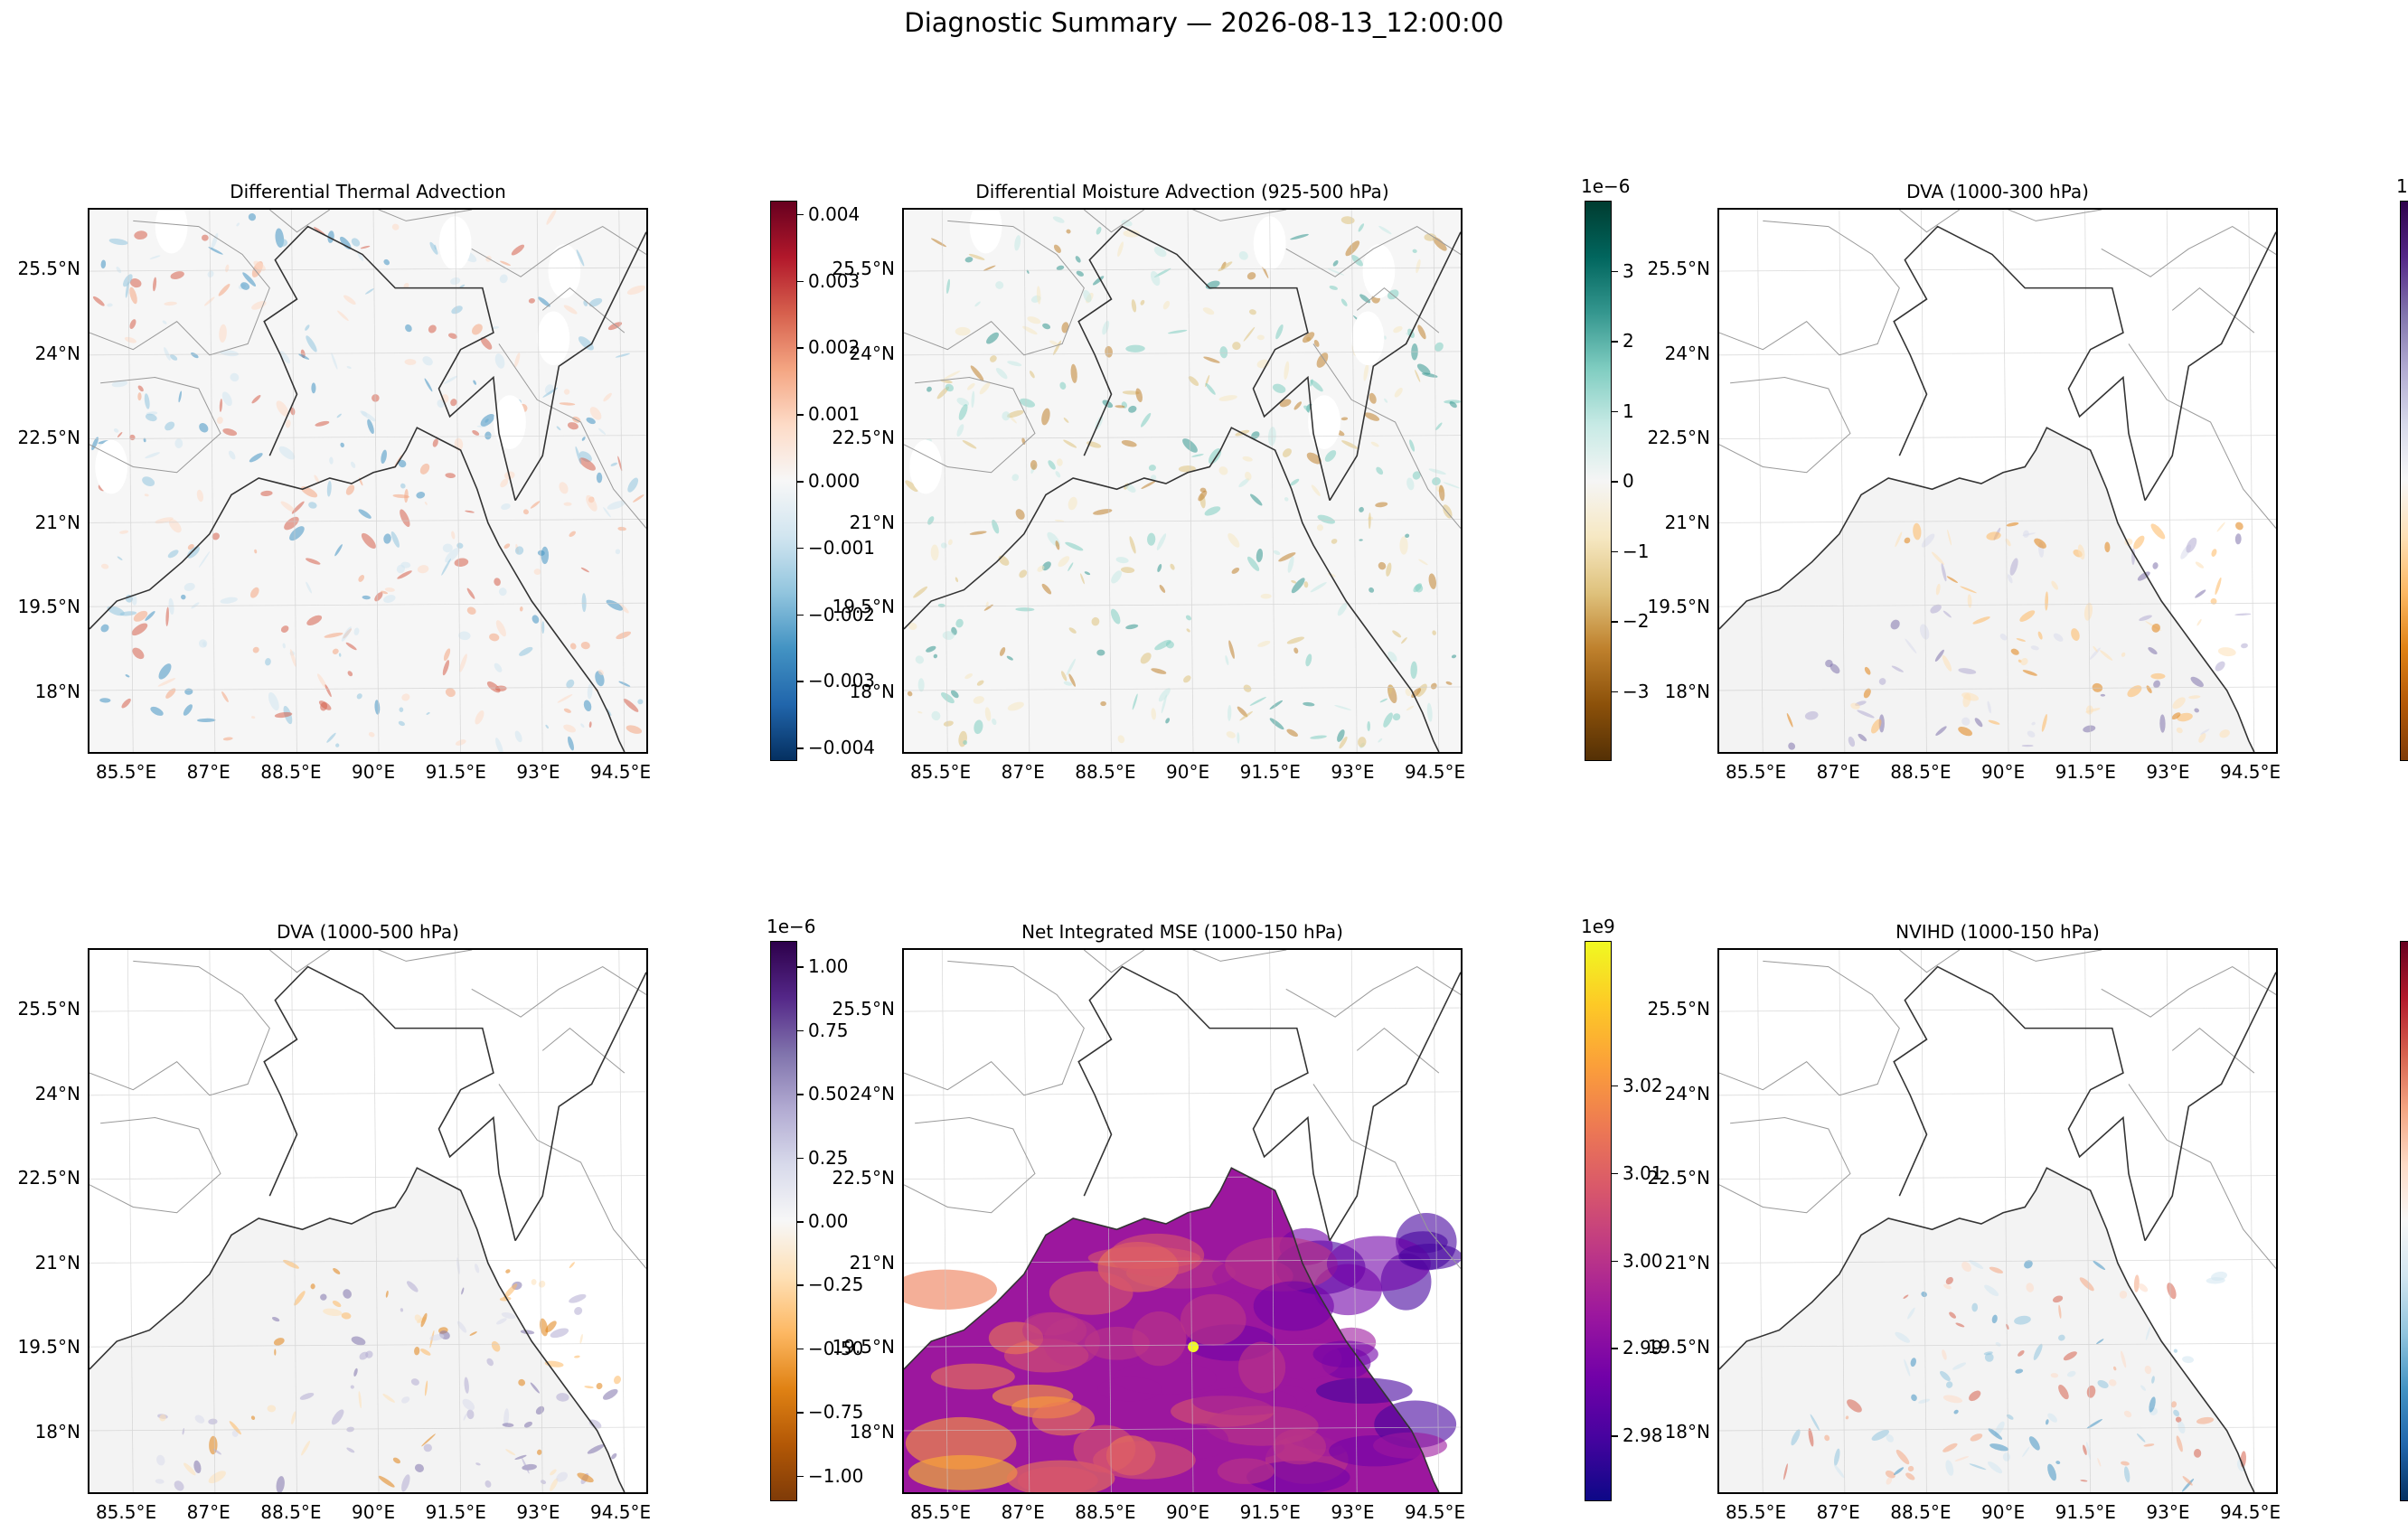 The width and height of the screenshot is (2408, 1532). I want to click on national-boundaries, so click(2084, 364).